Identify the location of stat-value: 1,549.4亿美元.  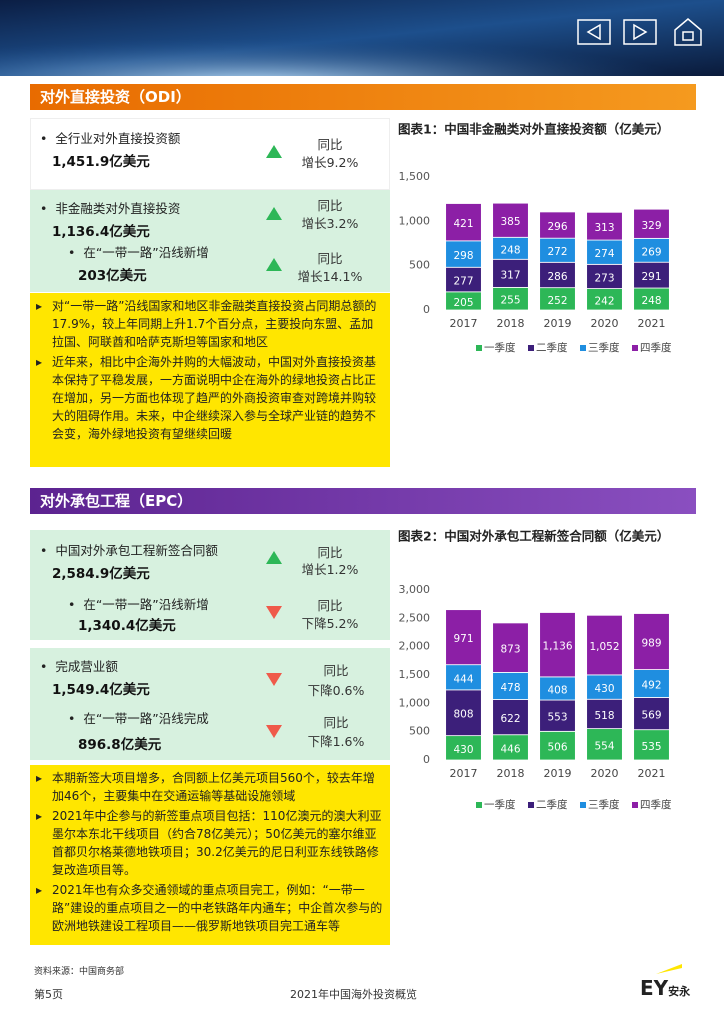
(101, 690).